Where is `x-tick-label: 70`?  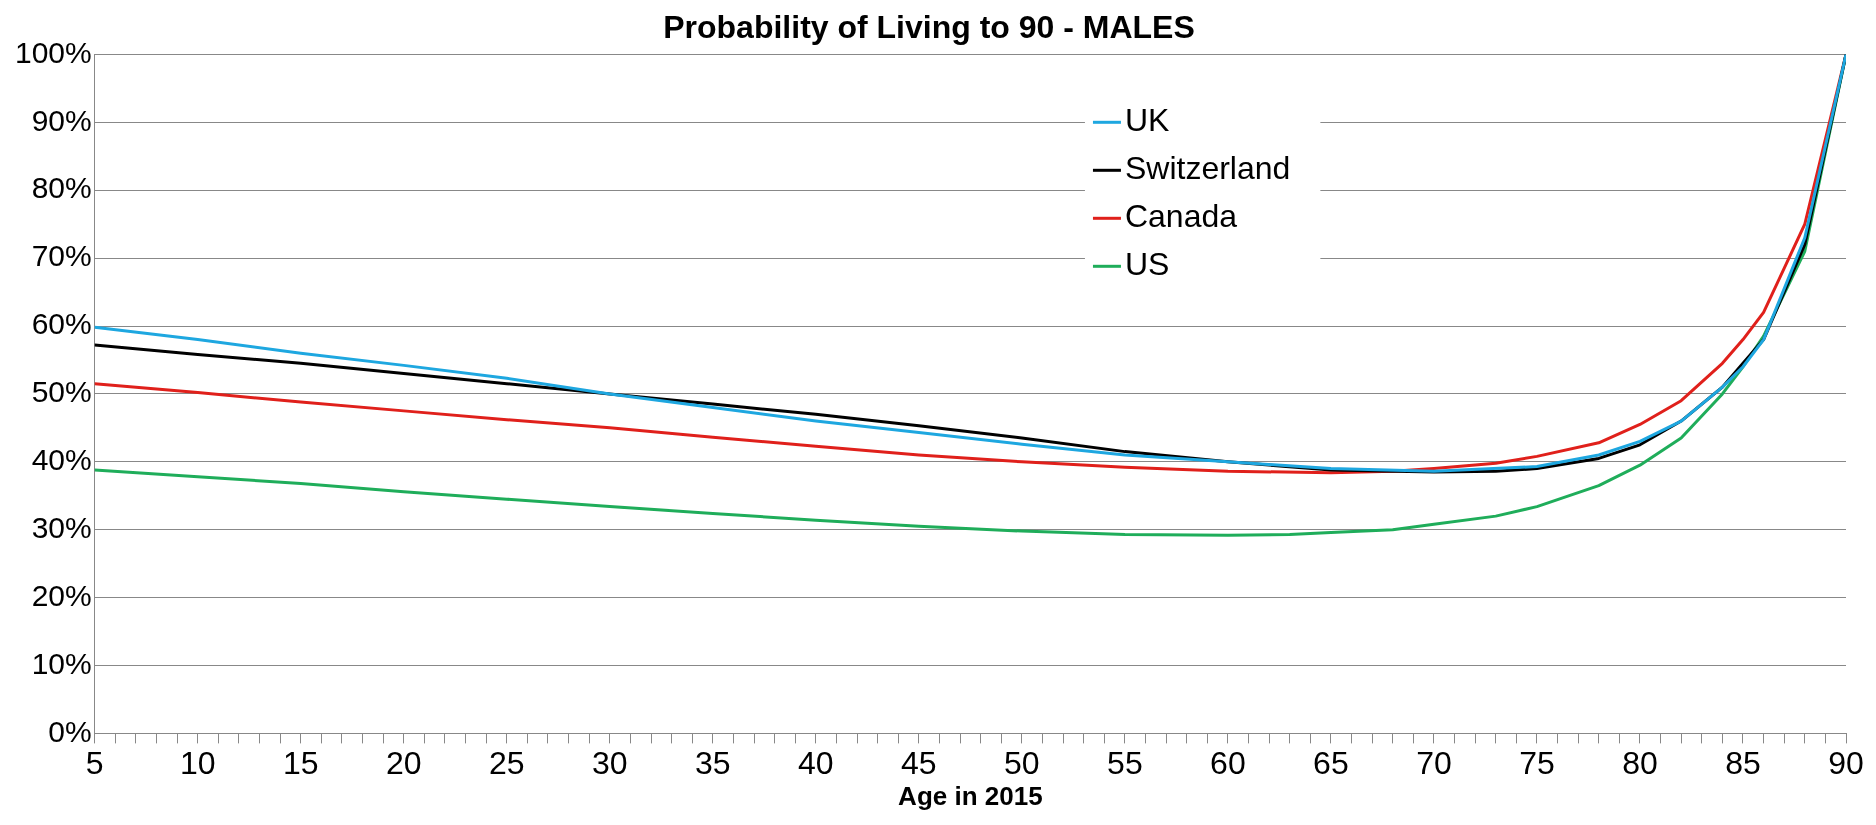
x-tick-label: 70 is located at coordinates (1434, 763).